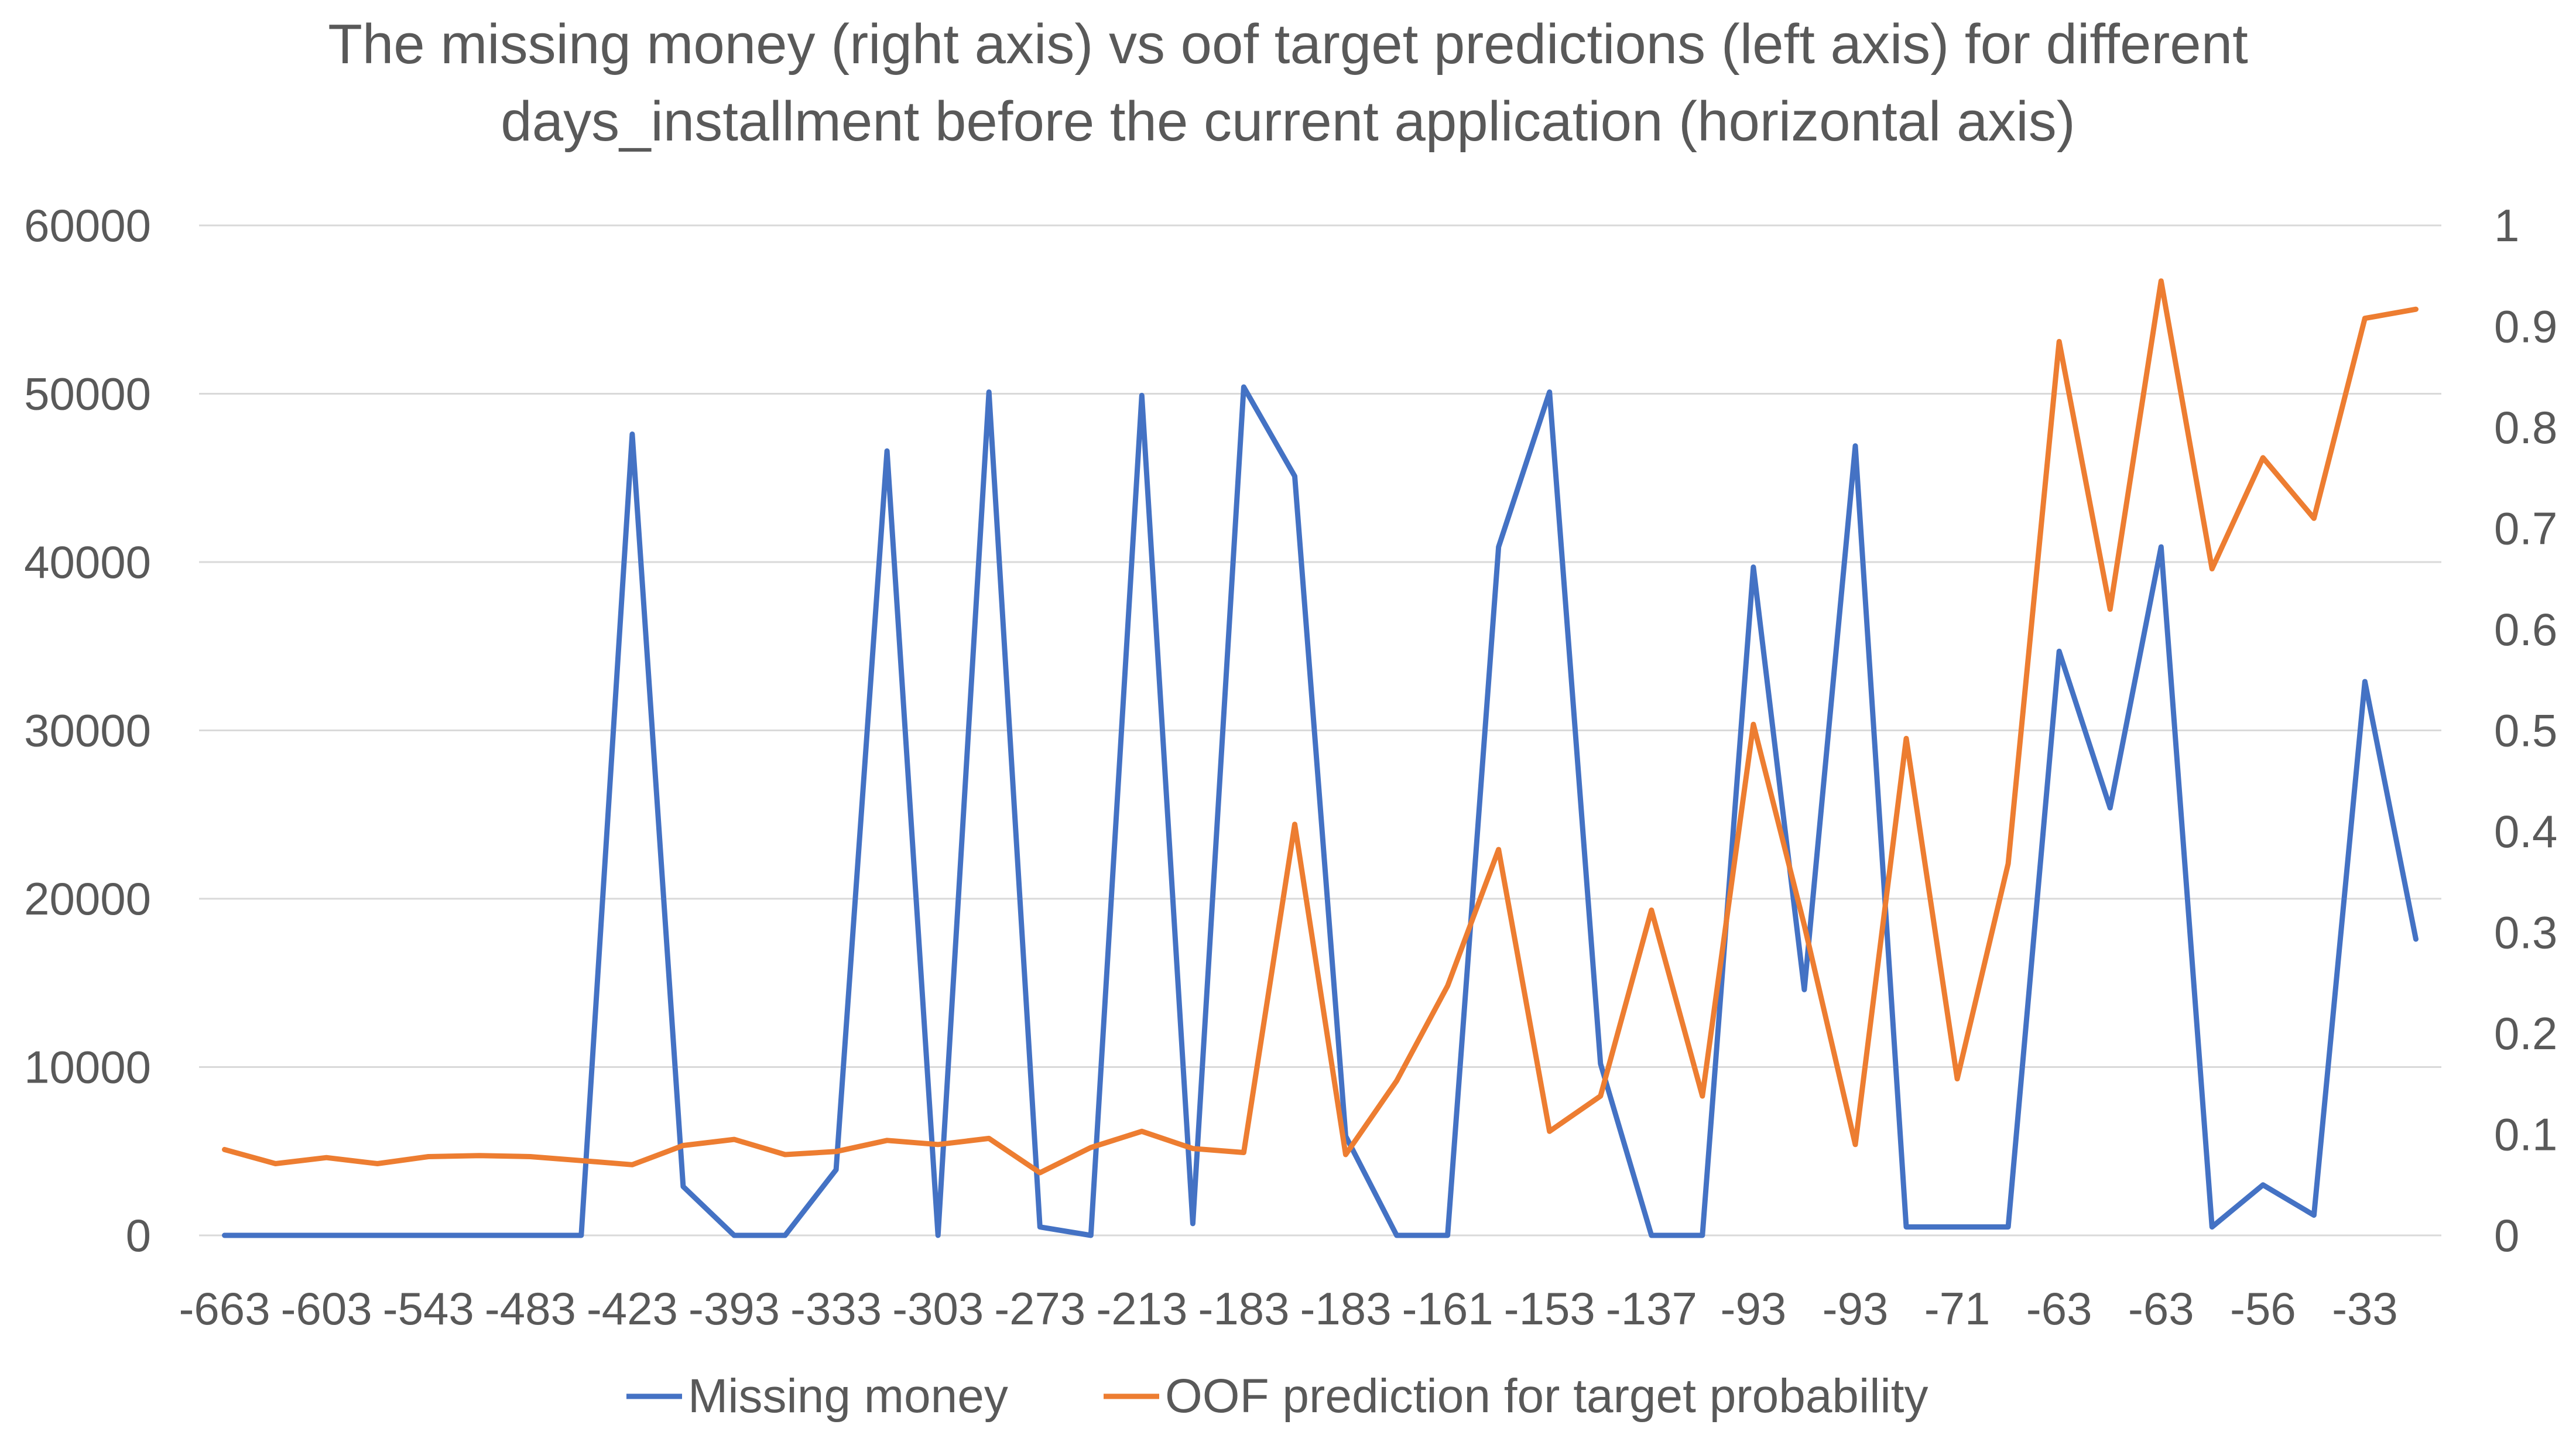 This screenshot has height=1452, width=2576. I want to click on x-axis-tick-label: -161, so click(1447, 1308).